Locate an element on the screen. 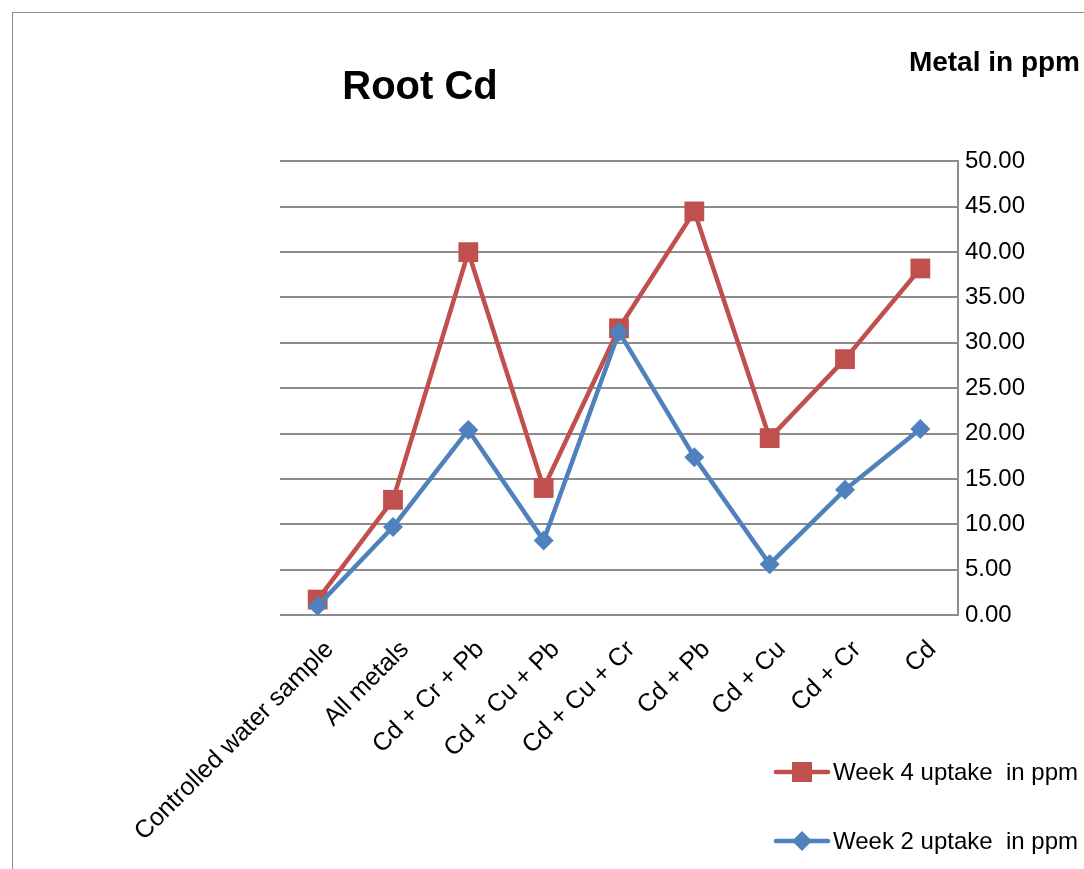 Image resolution: width=1084 pixels, height=869 pixels. y-tick-label: 30.00 is located at coordinates (995, 341).